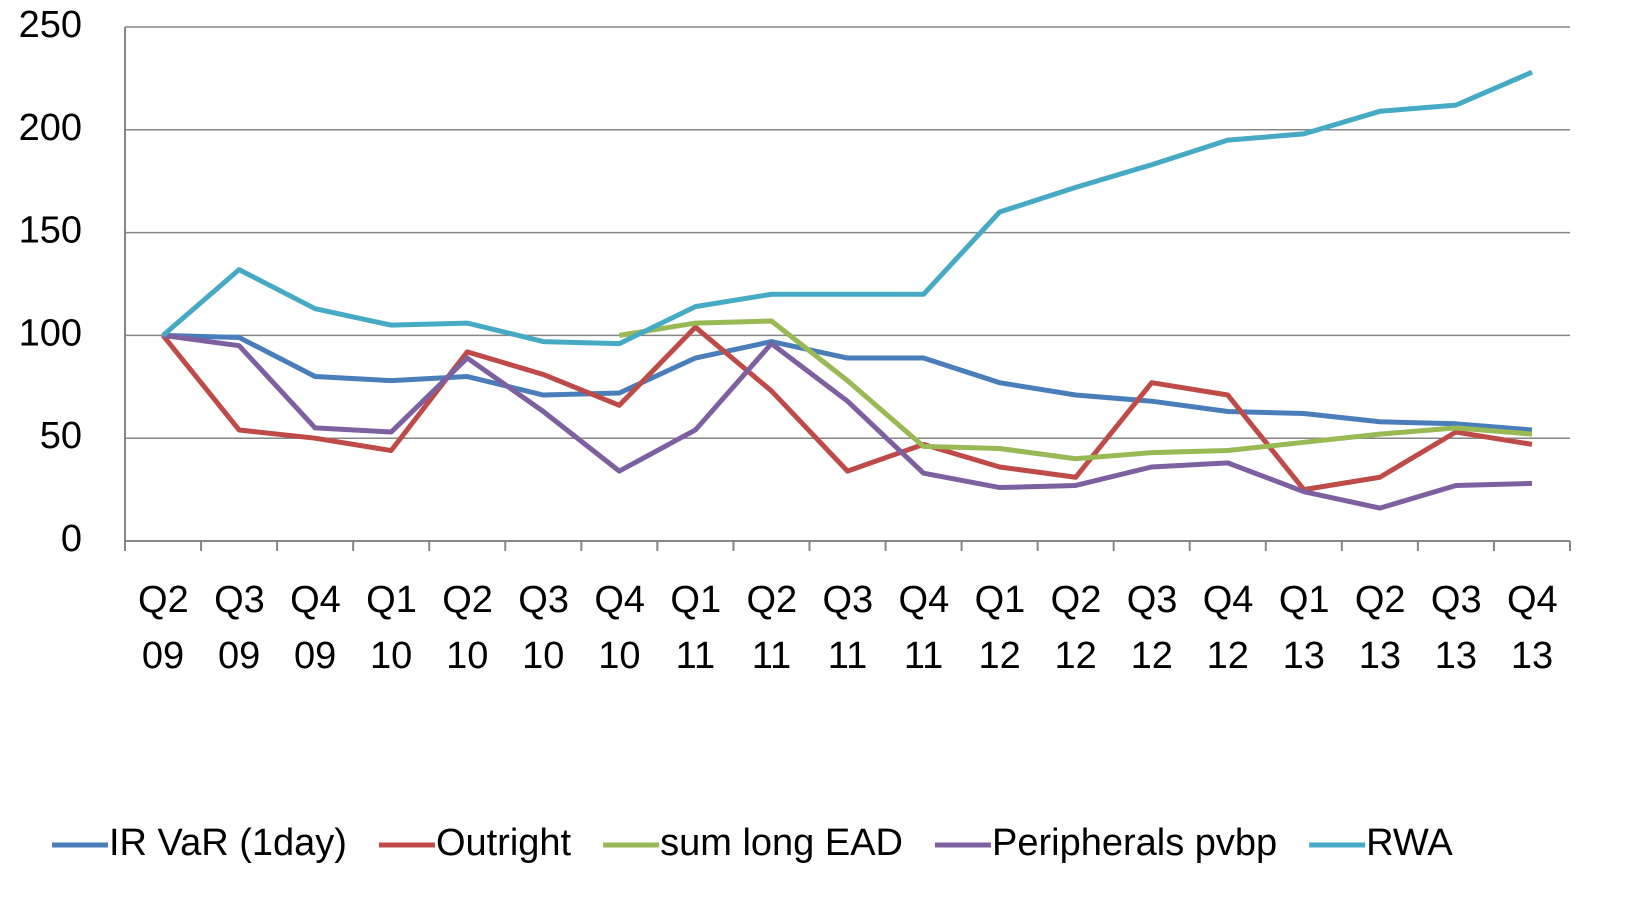  What do you see at coordinates (315, 628) in the screenshot?
I see `x-tick-label: Q4 09` at bounding box center [315, 628].